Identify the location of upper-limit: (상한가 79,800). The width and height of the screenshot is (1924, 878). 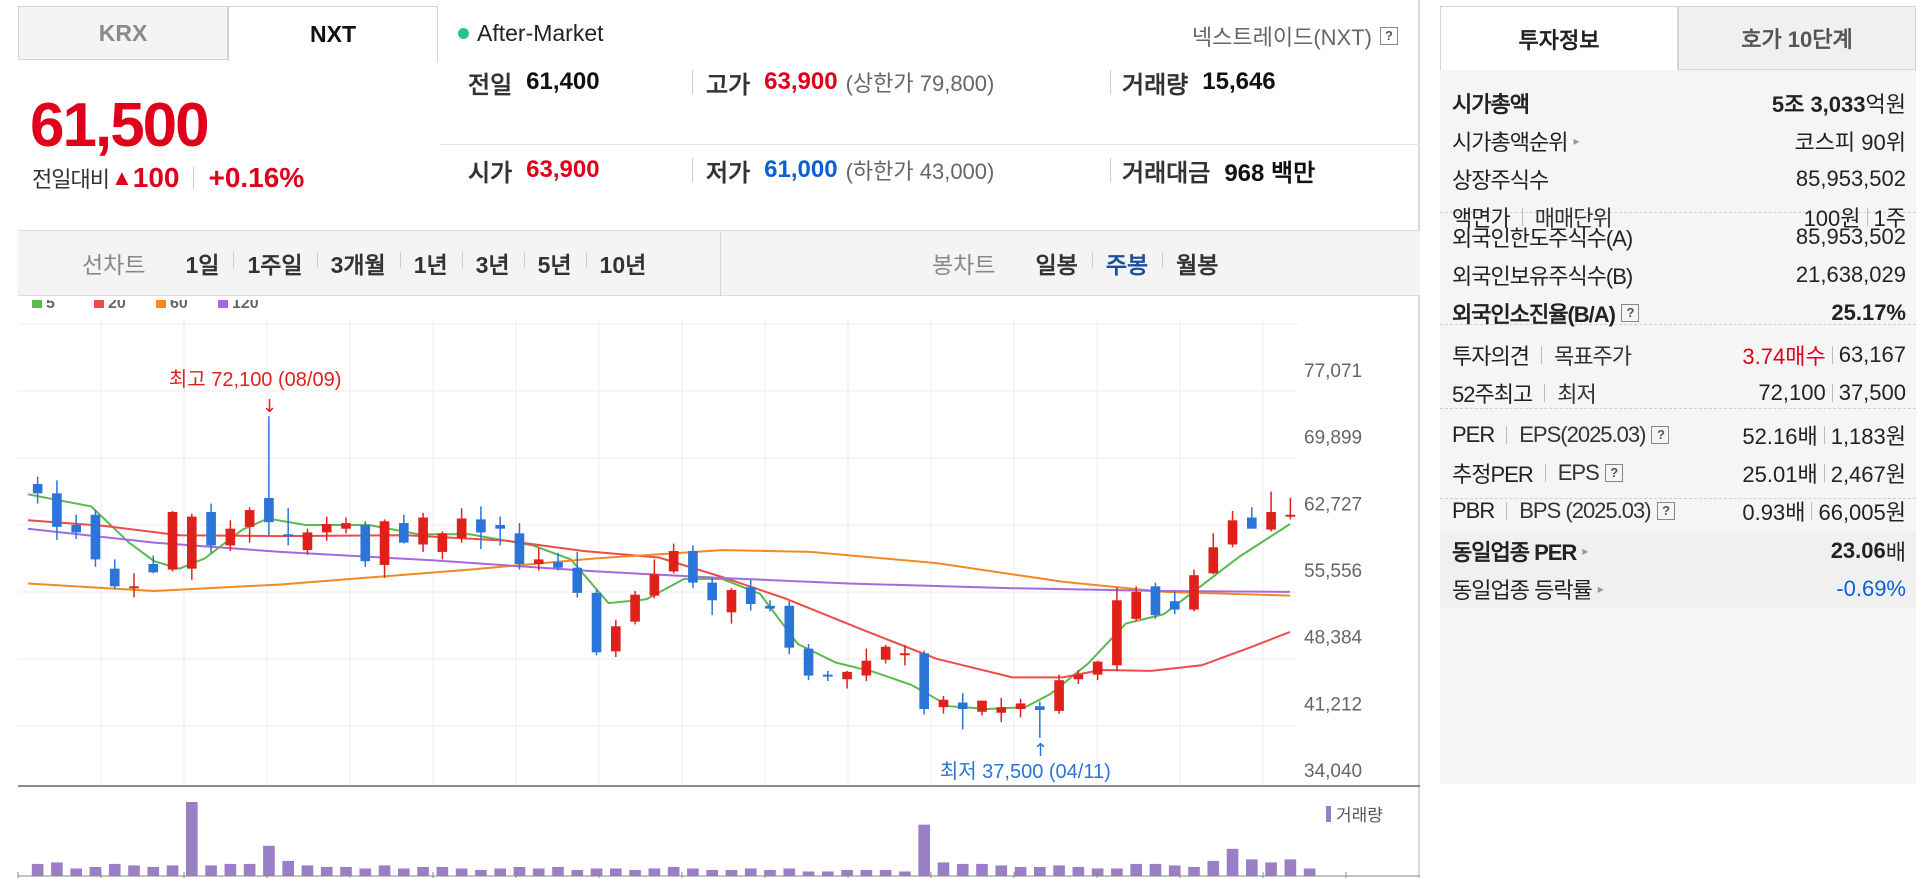
(920, 83).